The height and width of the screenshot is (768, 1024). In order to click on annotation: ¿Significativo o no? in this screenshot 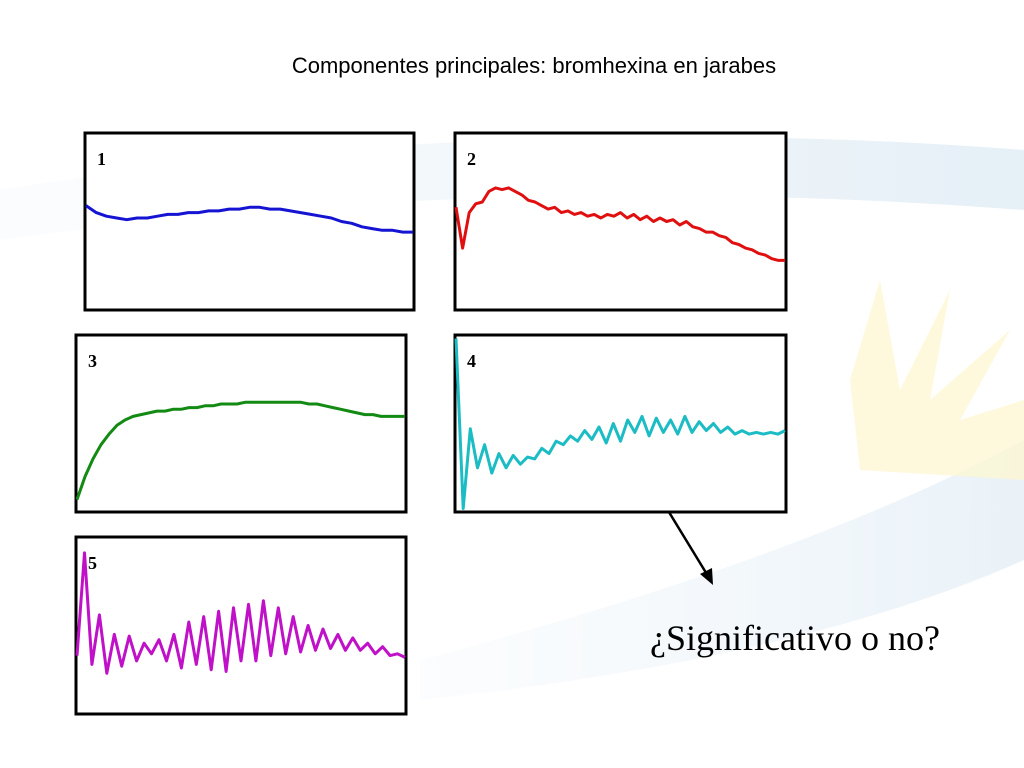, I will do `click(795, 638)`.